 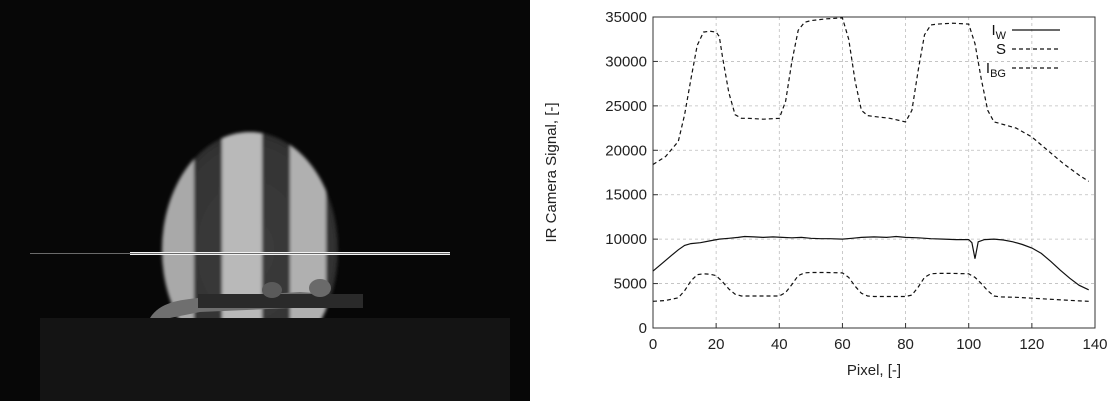 I want to click on mount-plate, so click(x=280, y=301).